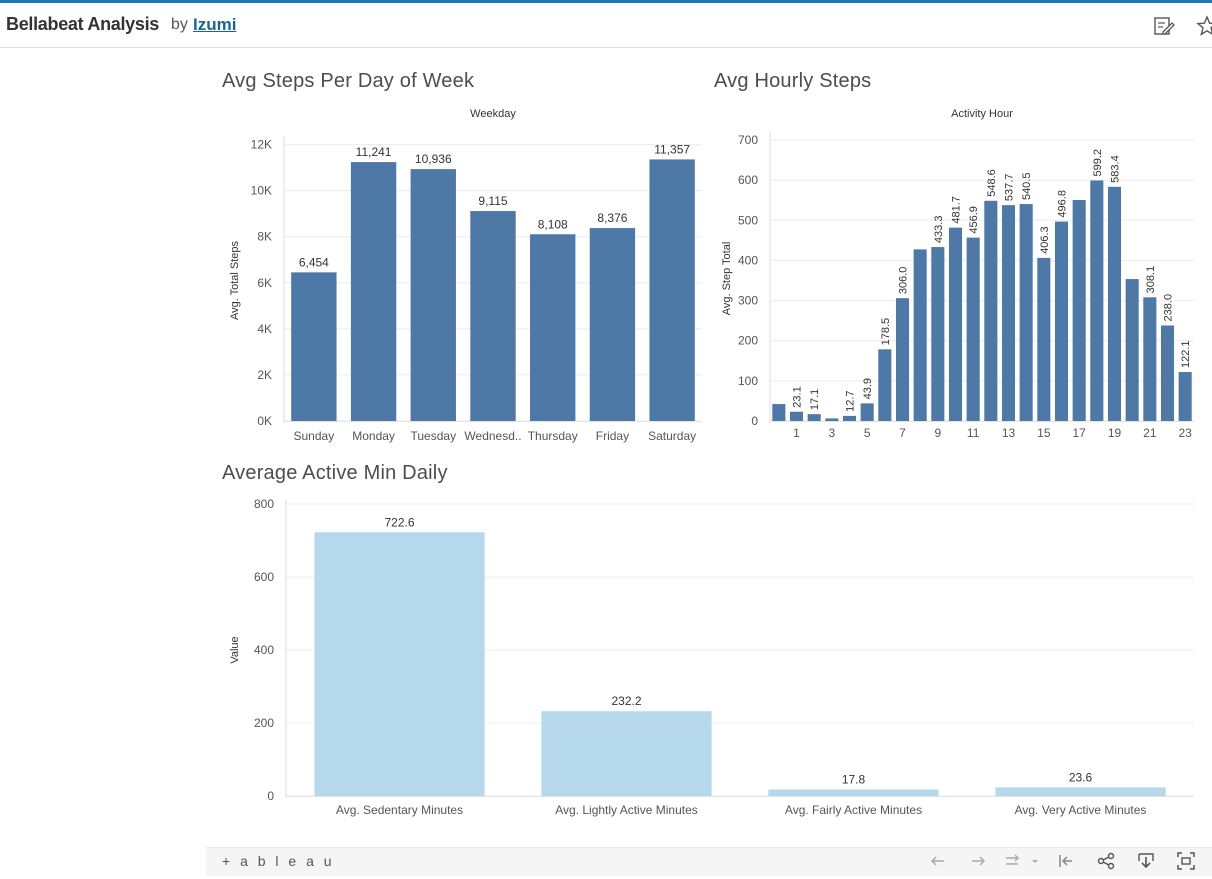  I want to click on hourly-data-label: 238.0, so click(1169, 308).